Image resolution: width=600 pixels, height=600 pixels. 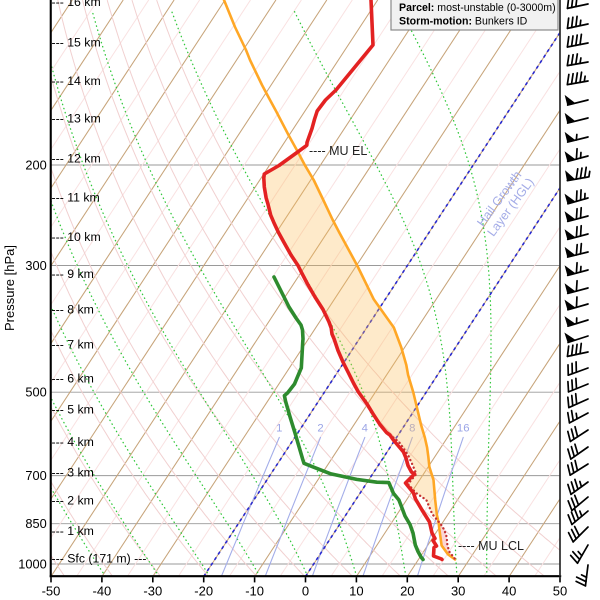 What do you see at coordinates (76, 4) in the screenshot?
I see `svg-text: --- 16 km` at bounding box center [76, 4].